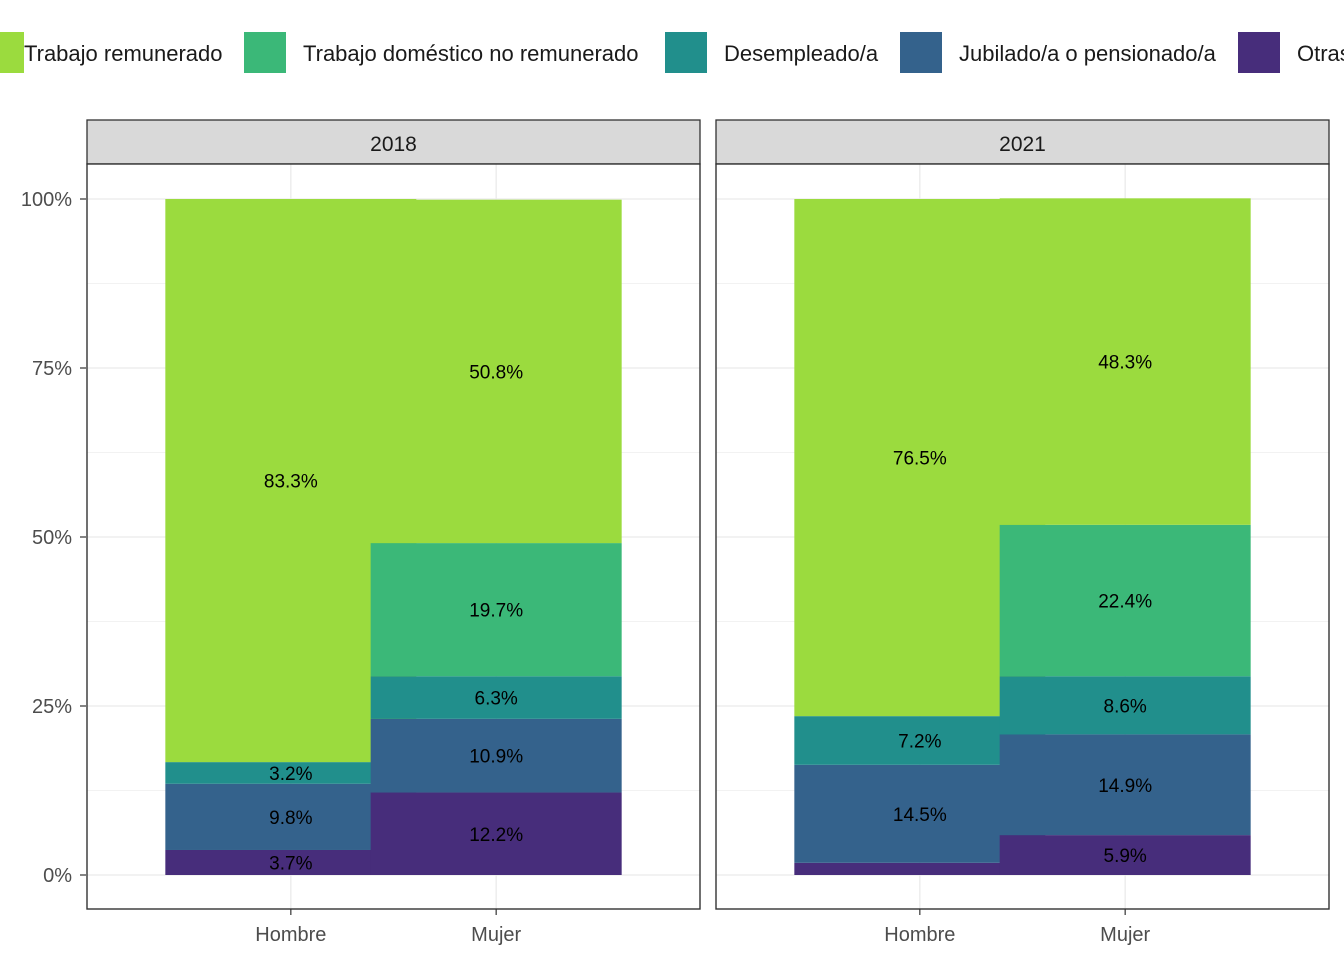 The image size is (1344, 965). What do you see at coordinates (801, 53) in the screenshot?
I see `legend-label-2: Desempleado/a` at bounding box center [801, 53].